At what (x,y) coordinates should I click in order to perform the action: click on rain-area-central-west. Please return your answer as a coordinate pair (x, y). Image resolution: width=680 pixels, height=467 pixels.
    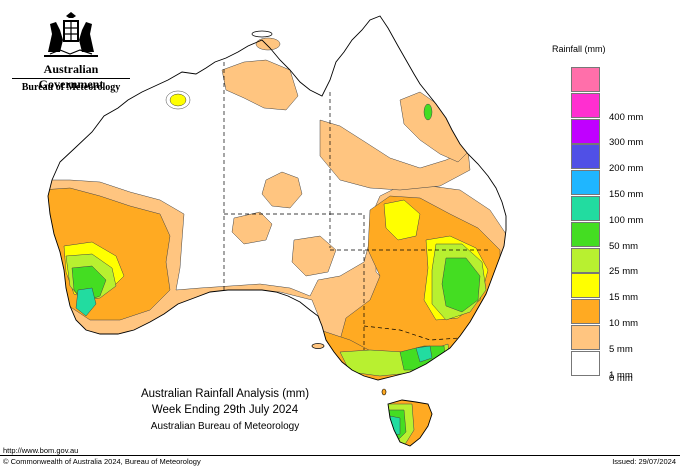
    Looking at the image, I should click on (252, 228).